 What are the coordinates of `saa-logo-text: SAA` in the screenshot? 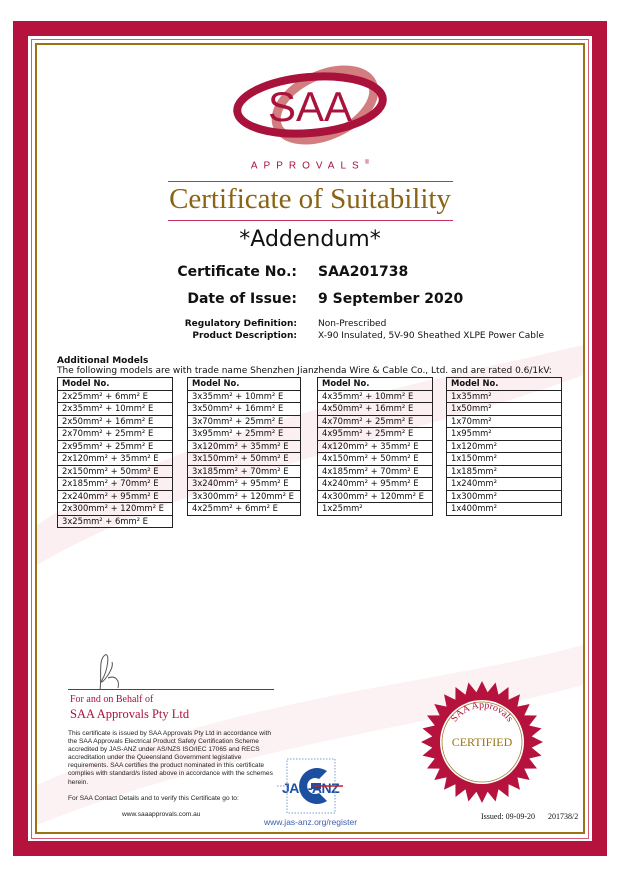 It's located at (310, 106).